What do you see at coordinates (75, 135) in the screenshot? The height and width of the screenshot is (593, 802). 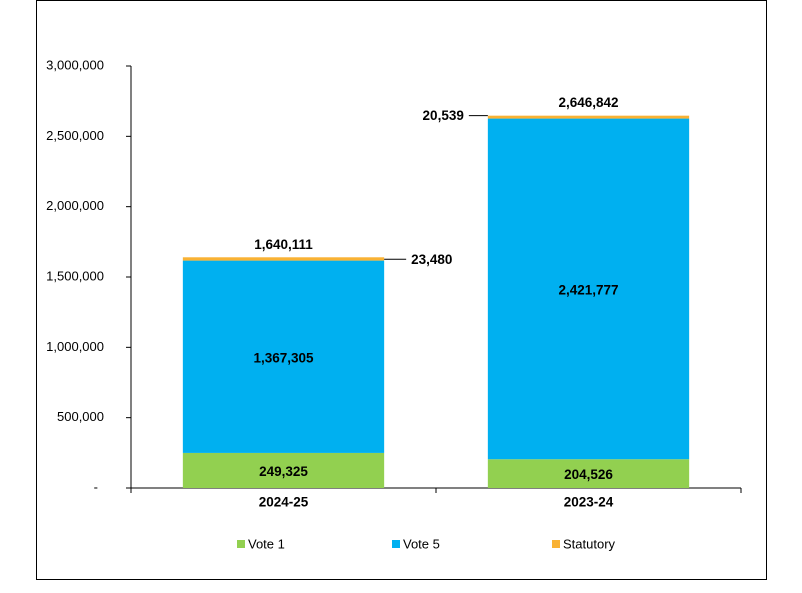 I see `y-tick-label: 2,500,000` at bounding box center [75, 135].